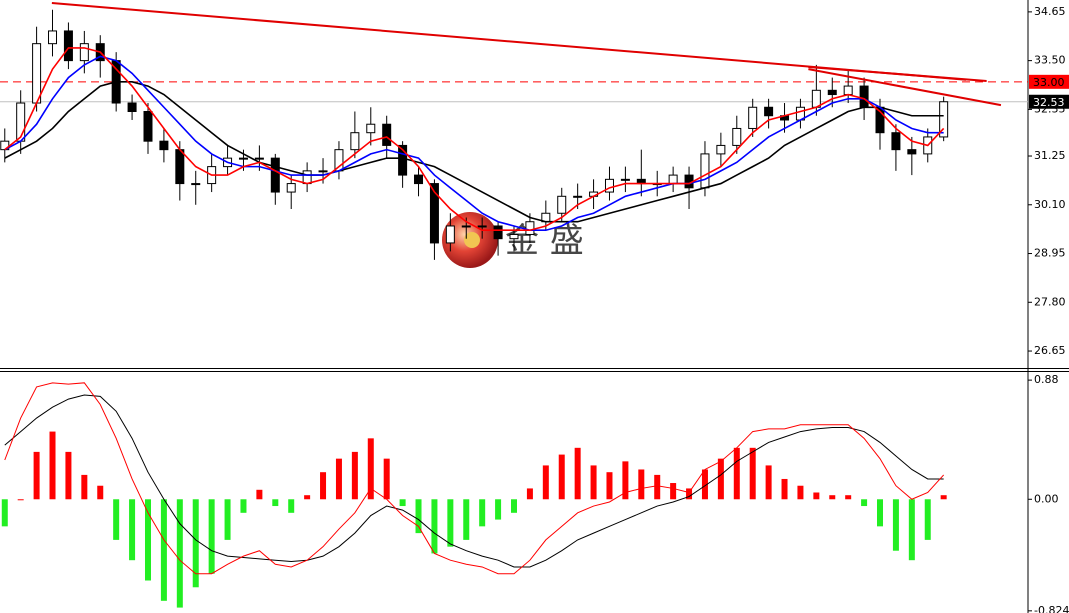 The height and width of the screenshot is (613, 1069). I want to click on level-label-box, so click(1049, 81).